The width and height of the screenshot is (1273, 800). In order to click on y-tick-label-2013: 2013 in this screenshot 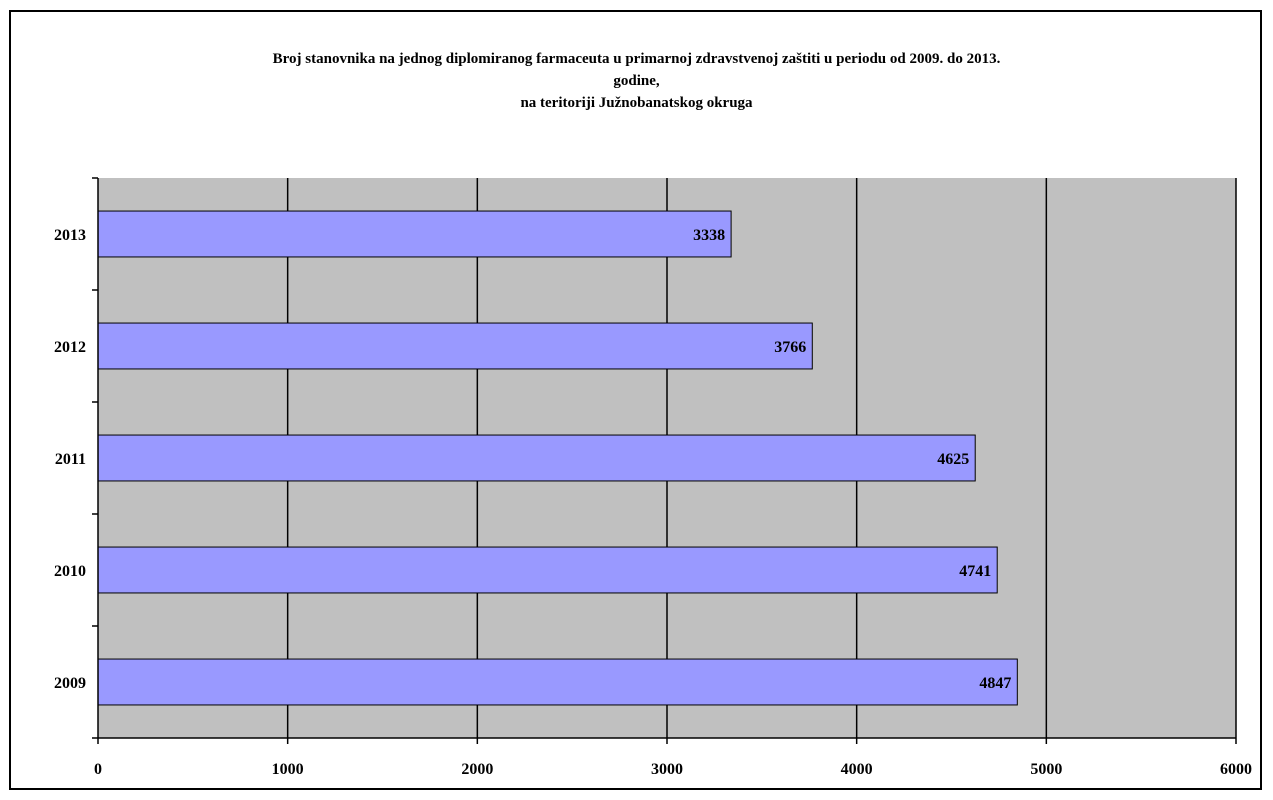, I will do `click(70, 235)`.